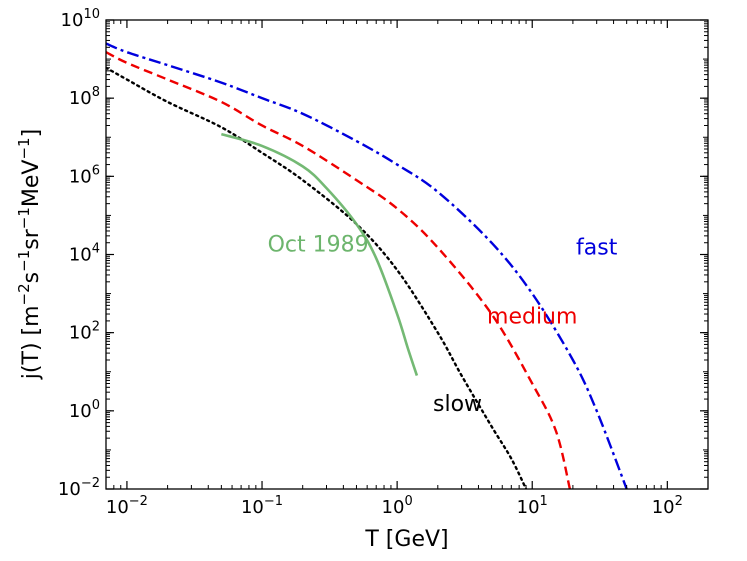 Image resolution: width=747 pixels, height=561 pixels. I want to click on y-tick-label: 10⁰, so click(84, 410).